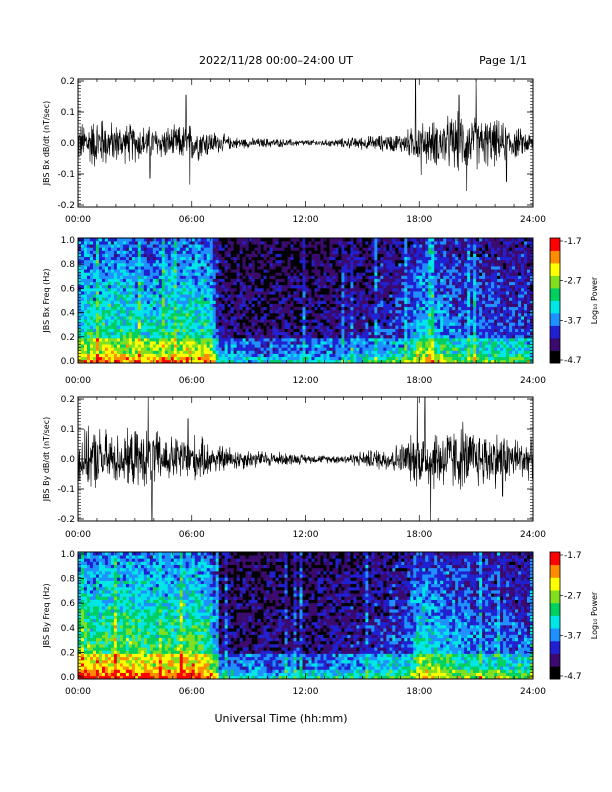  What do you see at coordinates (281, 718) in the screenshot?
I see `x-axis-title: Universal Time (hh:mm)` at bounding box center [281, 718].